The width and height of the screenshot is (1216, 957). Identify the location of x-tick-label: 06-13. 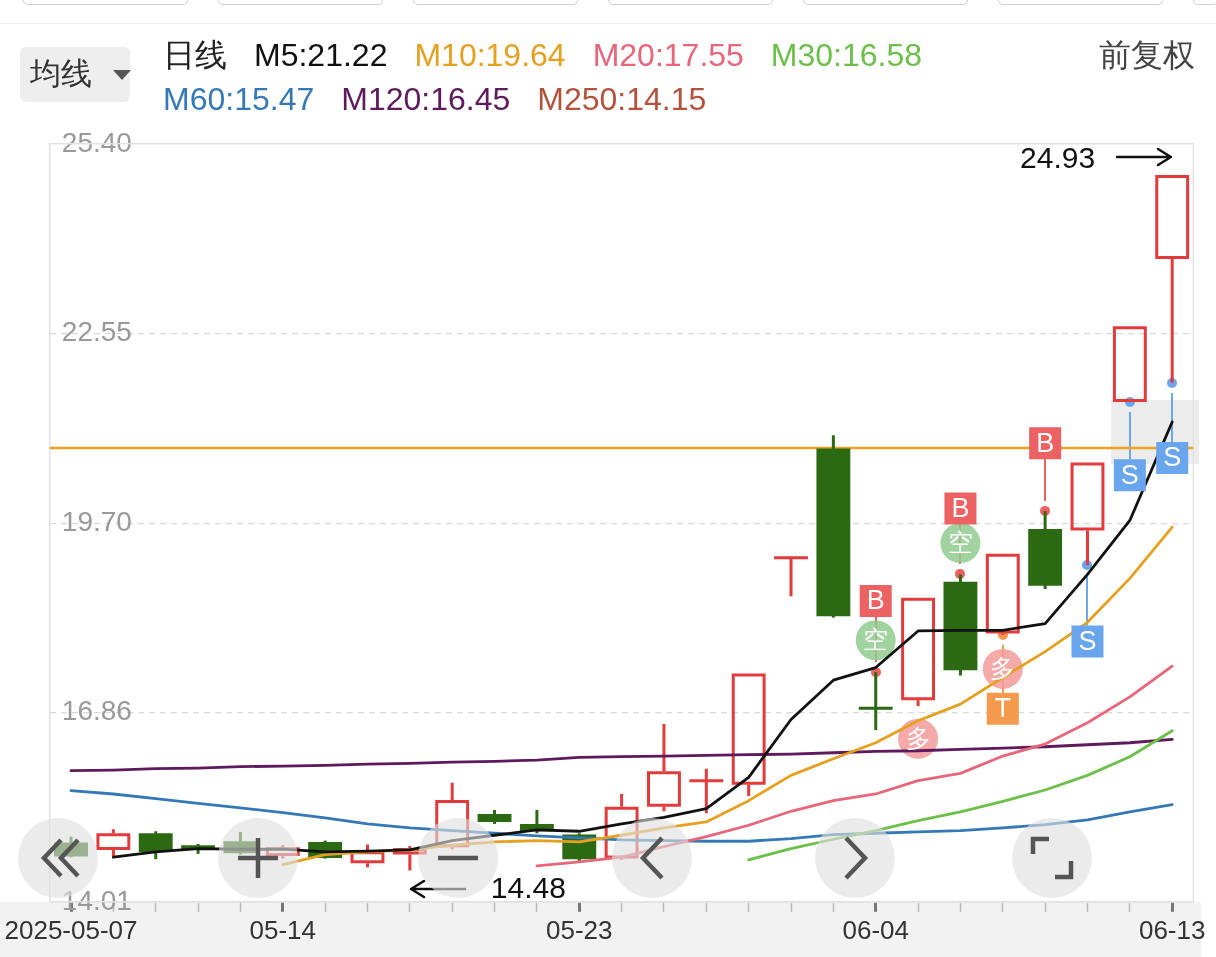
(1172, 929).